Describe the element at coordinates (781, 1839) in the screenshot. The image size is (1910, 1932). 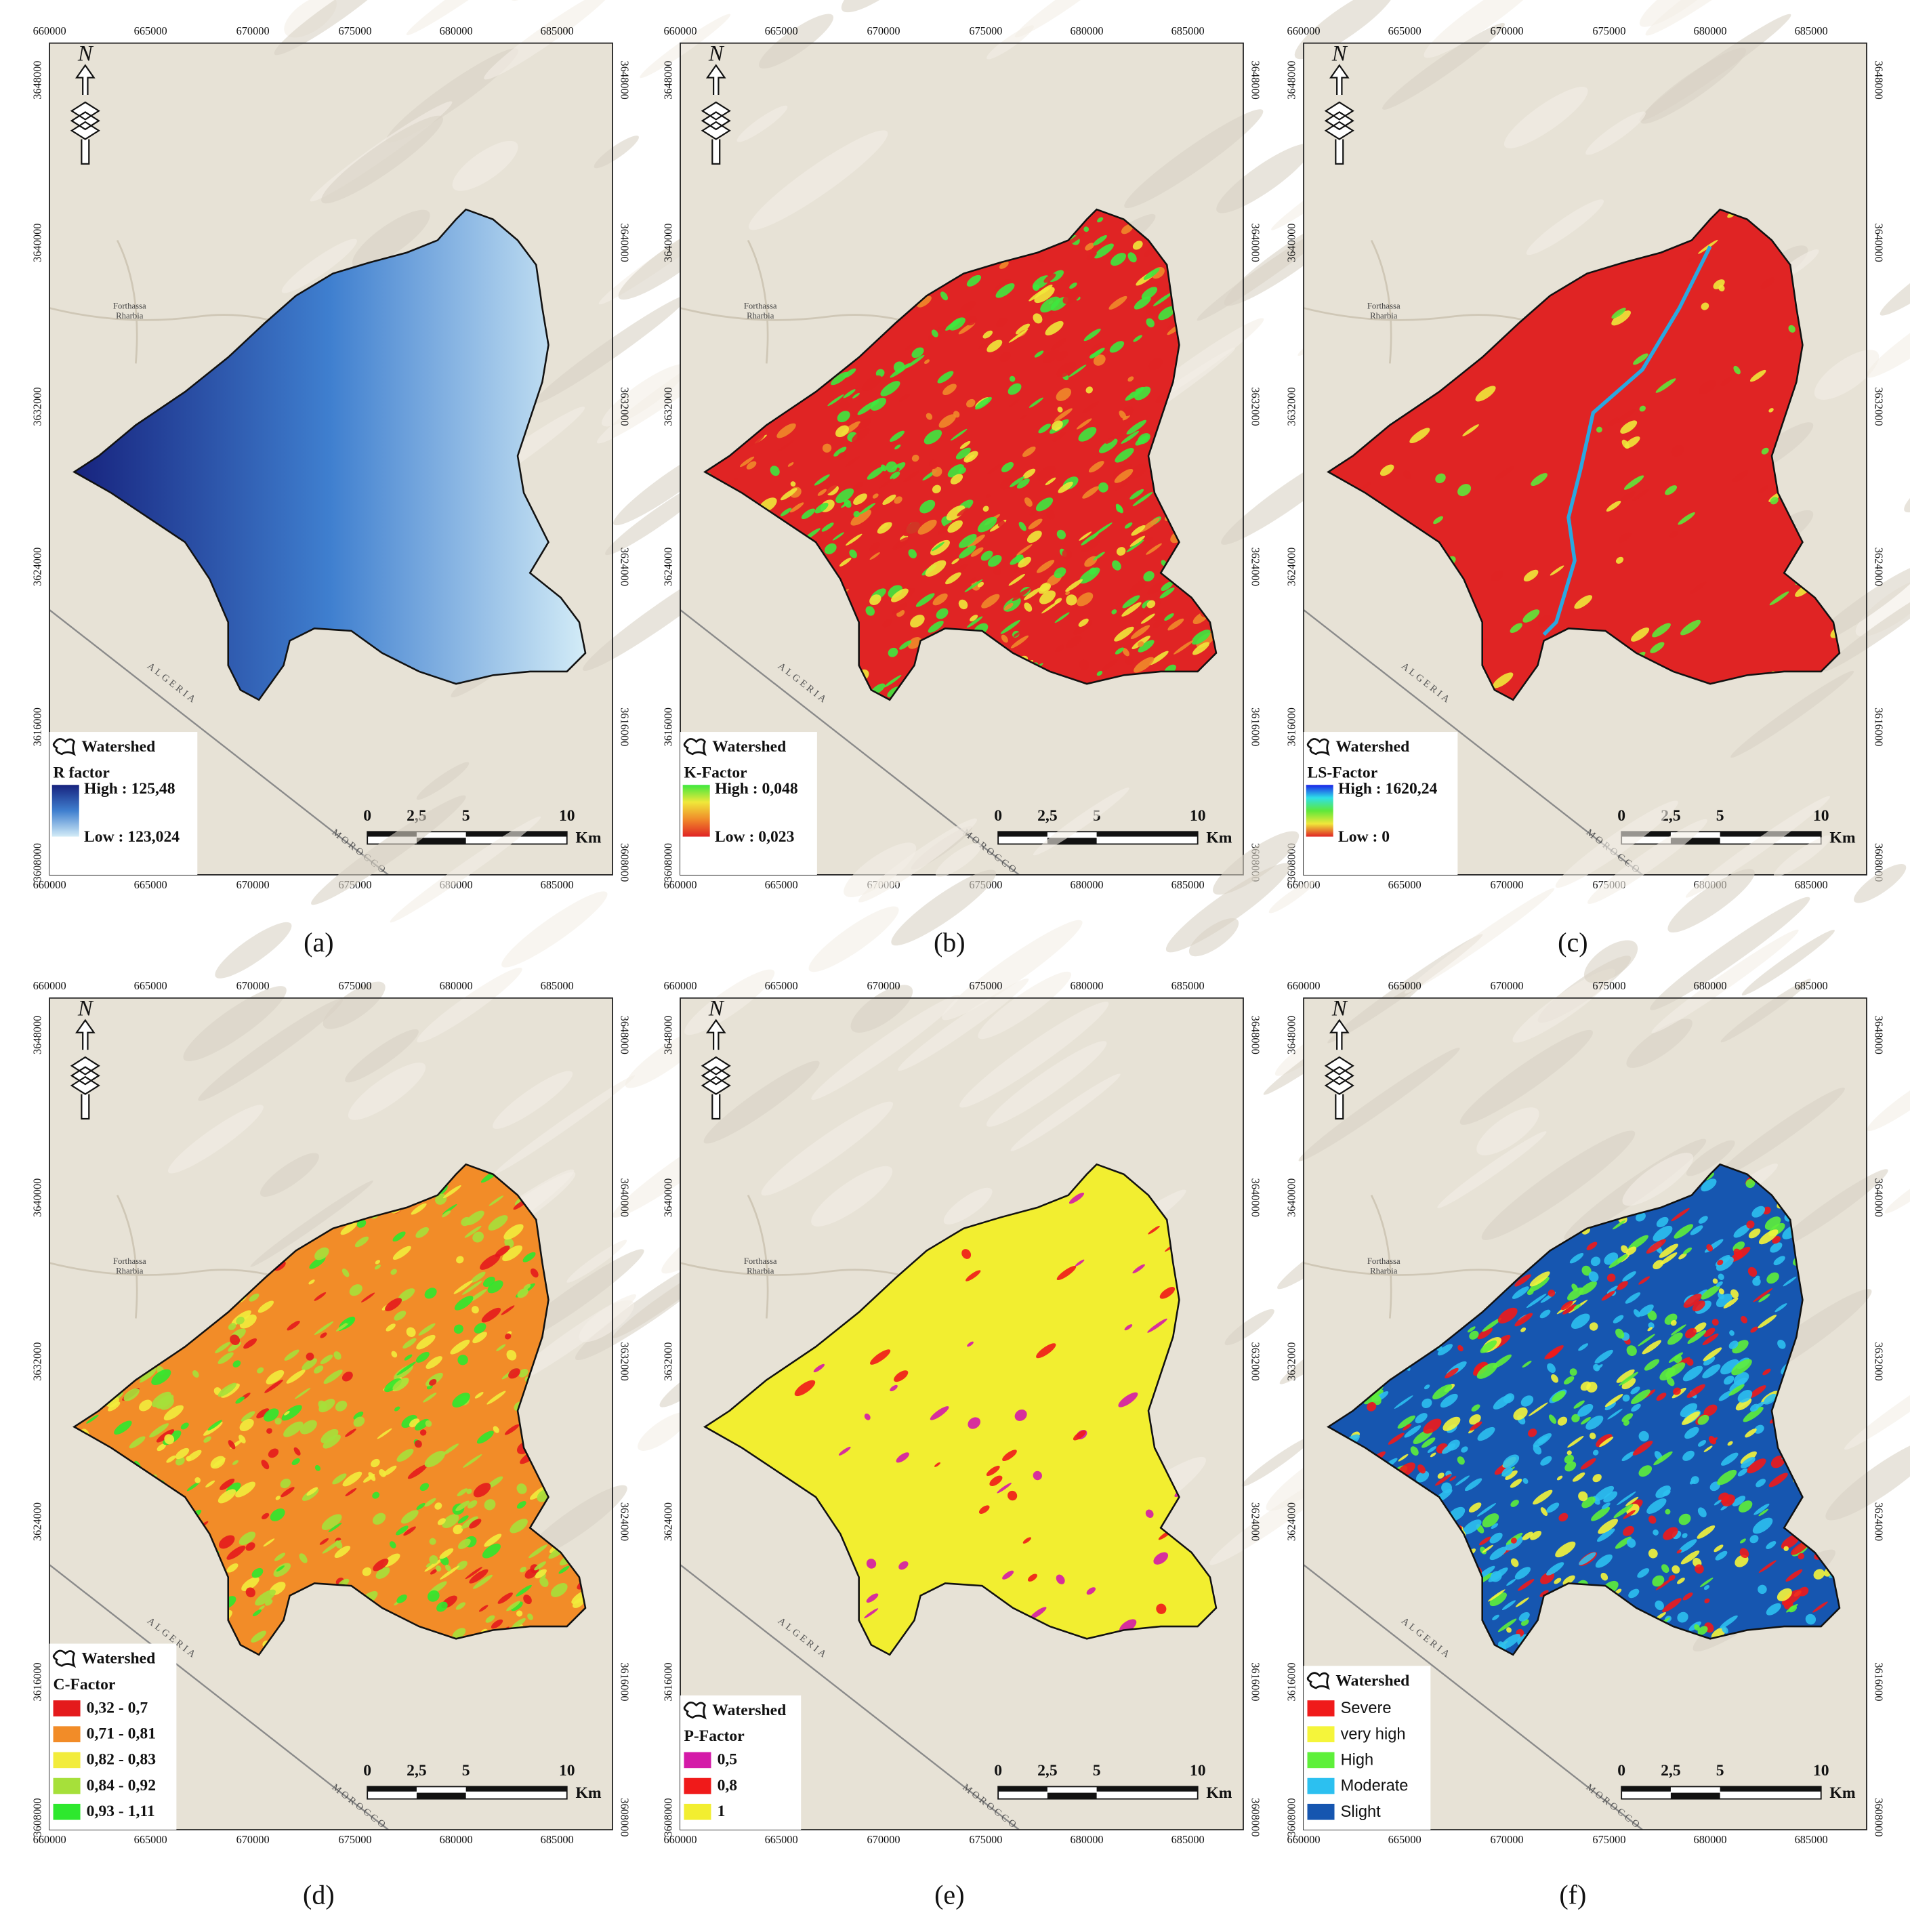
I see `x-tick-label: 665000` at that location.